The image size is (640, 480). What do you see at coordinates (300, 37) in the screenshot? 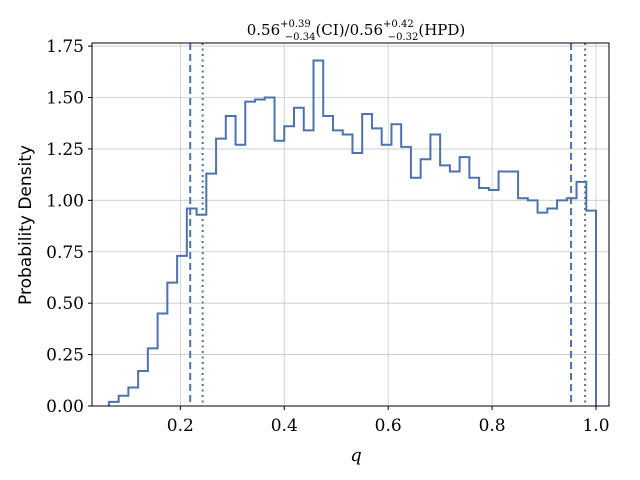
I see `title-ci-minus: −0.34` at bounding box center [300, 37].